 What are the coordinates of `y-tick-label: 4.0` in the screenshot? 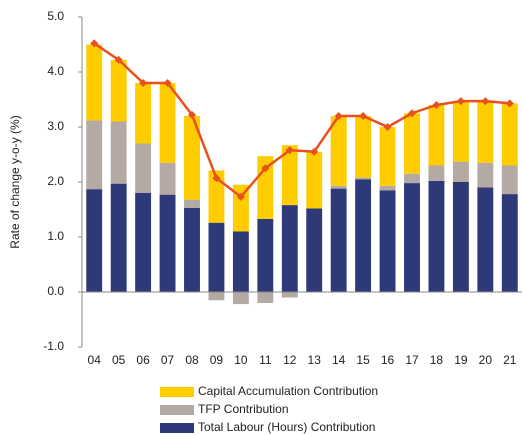 It's located at (55, 71).